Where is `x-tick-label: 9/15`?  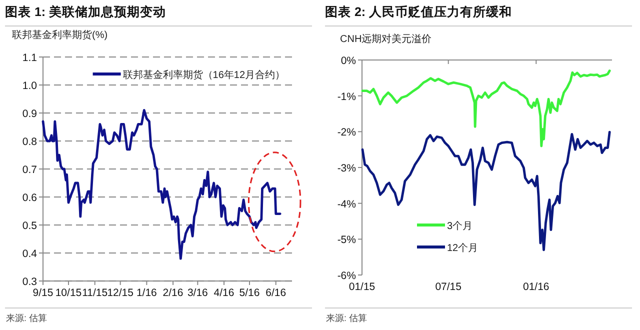 x-tick-label: 9/15 is located at coordinates (43, 293).